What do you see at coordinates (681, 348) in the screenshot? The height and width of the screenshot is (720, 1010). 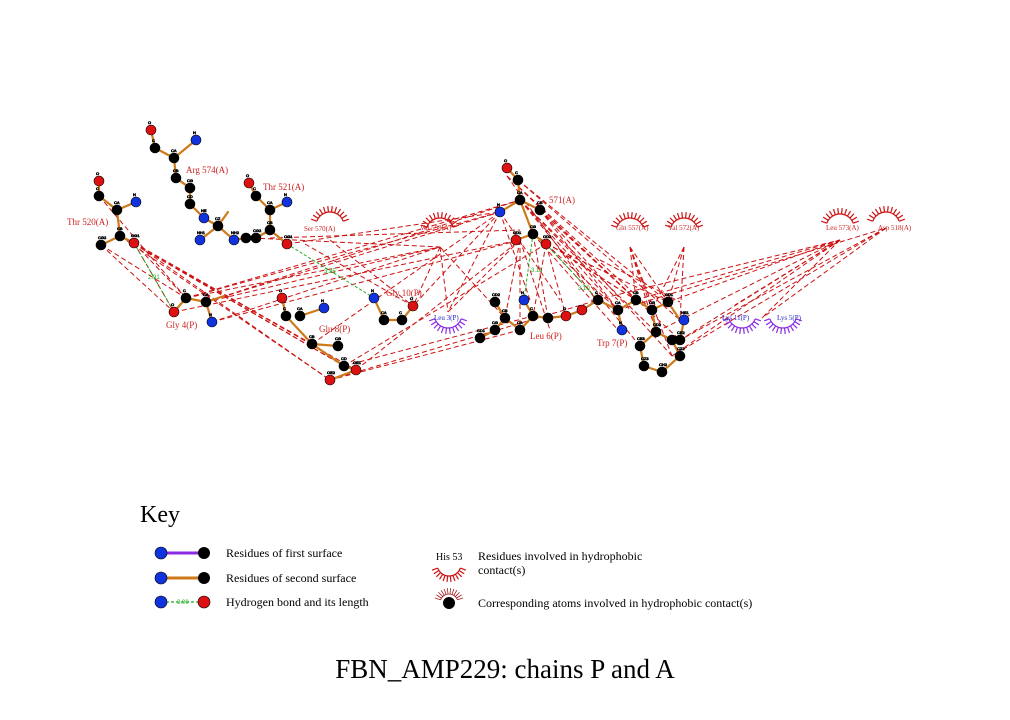 I see `atom-label: CZ2` at bounding box center [681, 348].